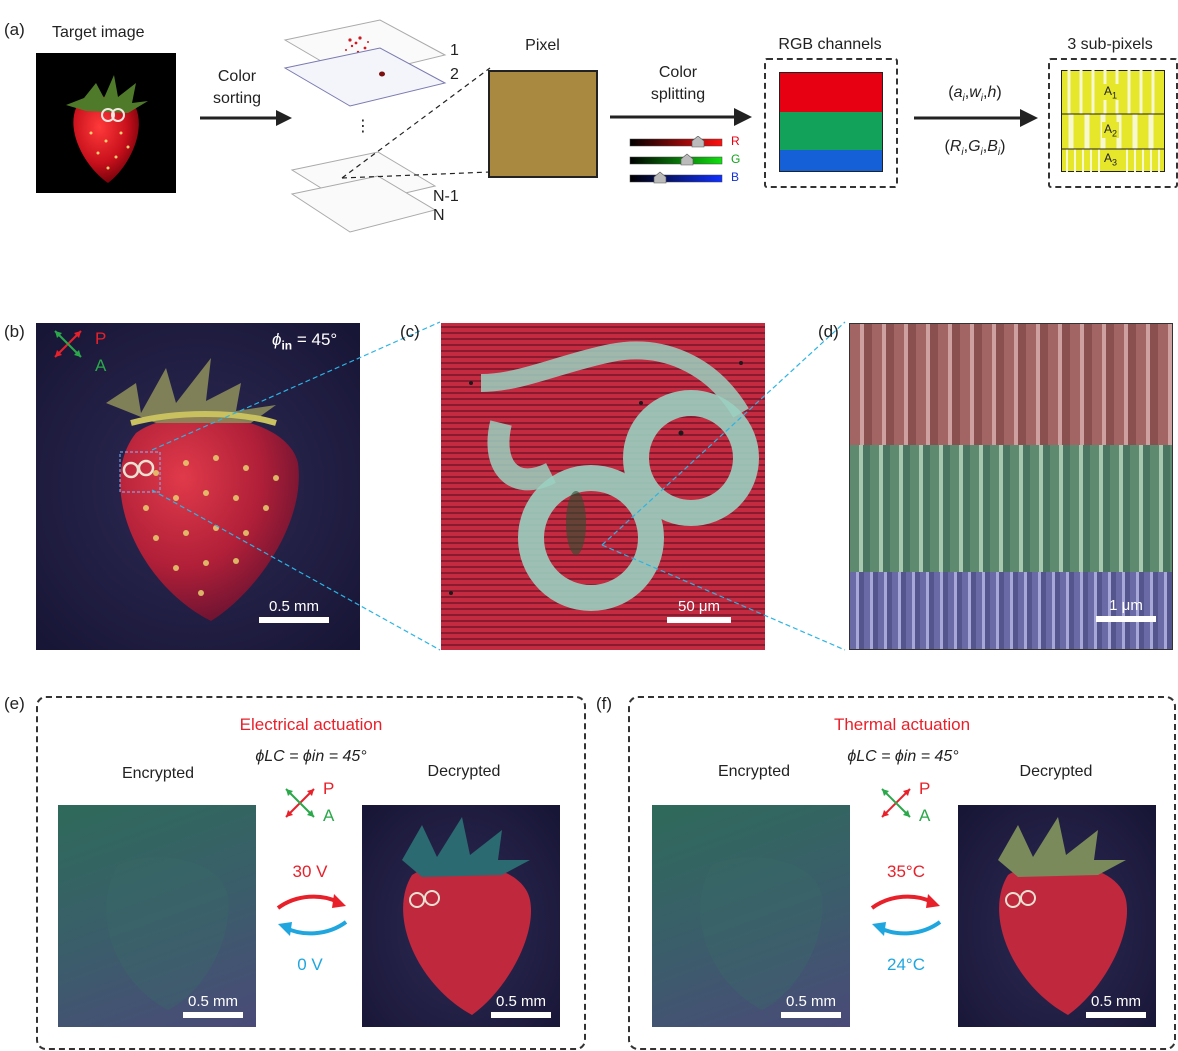 The height and width of the screenshot is (1051, 1178). What do you see at coordinates (1111, 159) in the screenshot?
I see `subpixel-a3: A3` at bounding box center [1111, 159].